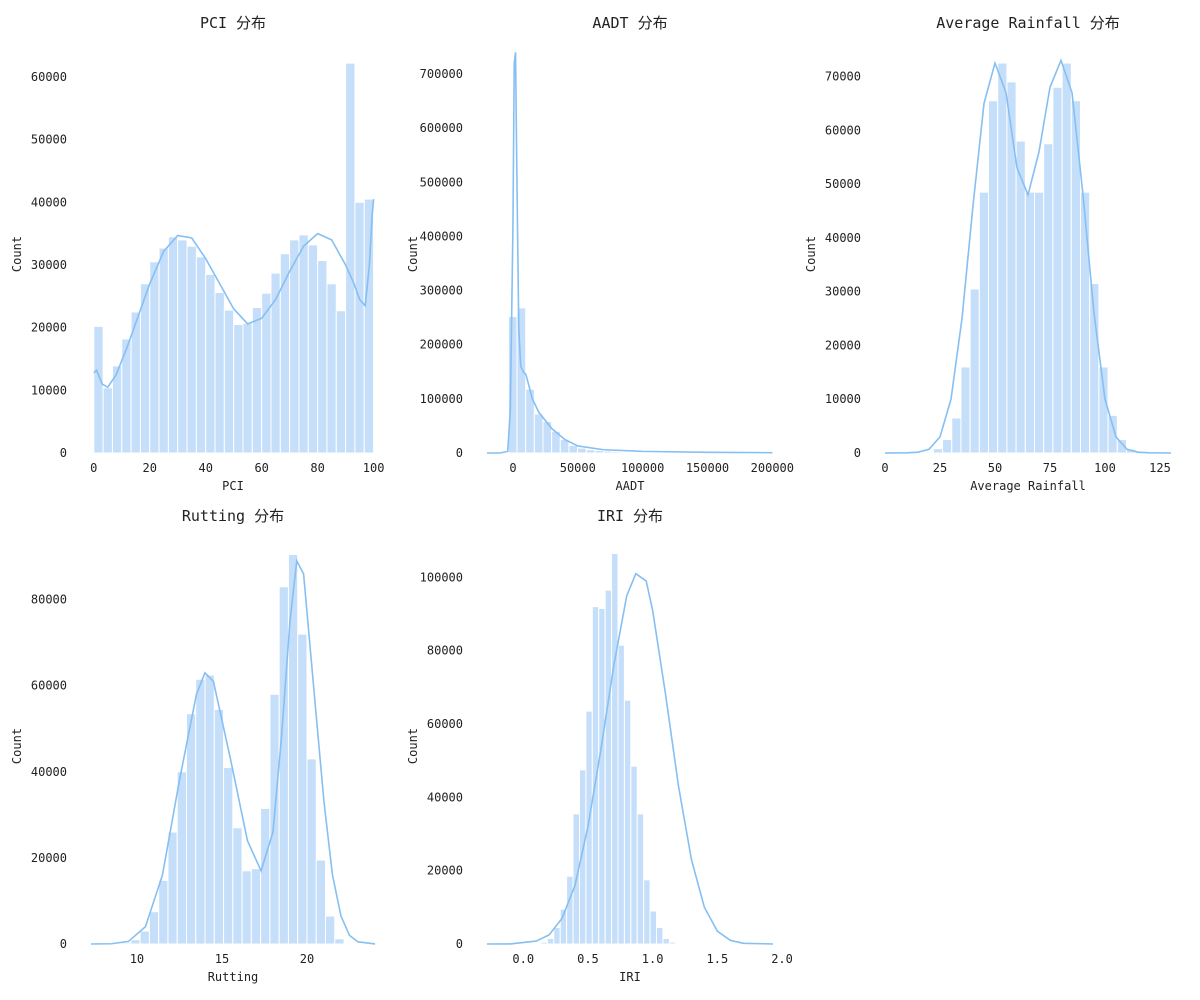 The width and height of the screenshot is (1200, 1000). Describe the element at coordinates (445, 724) in the screenshot. I see `iri-ytick-label: 60000` at that location.